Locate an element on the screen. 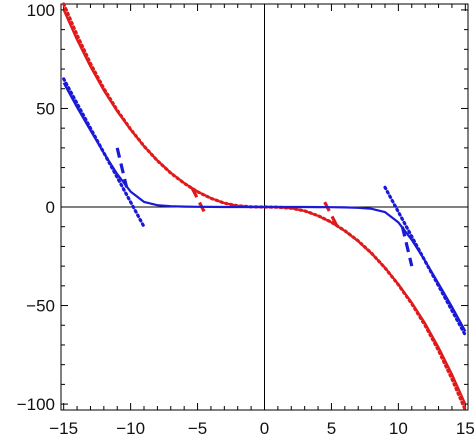 The width and height of the screenshot is (474, 445). x-tick-label: −15 is located at coordinates (63, 428).